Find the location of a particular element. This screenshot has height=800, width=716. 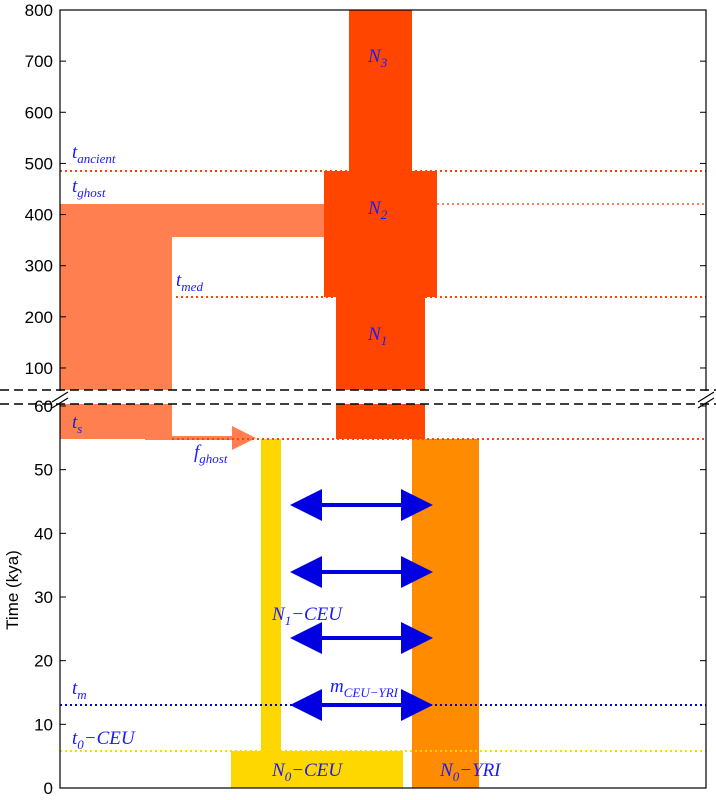

label-main: f is located at coordinates (198, 452).